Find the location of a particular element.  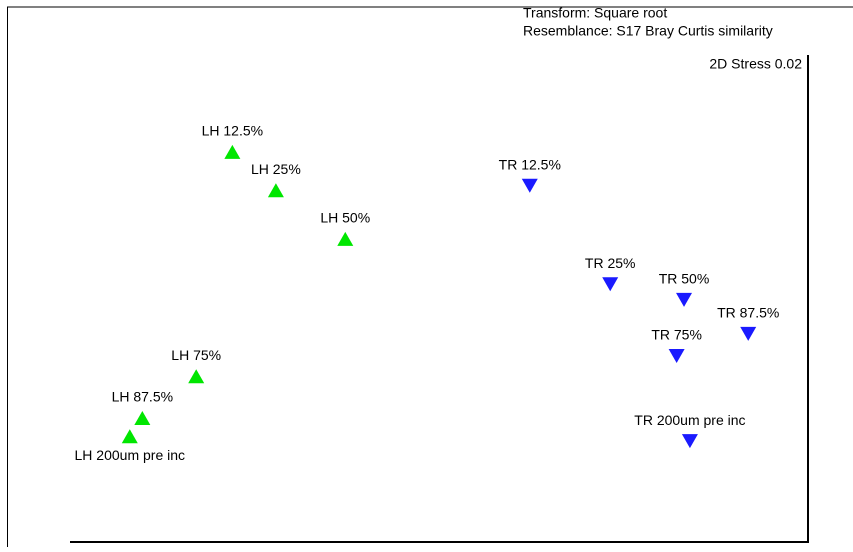

stress-label: 2D Stress 0.02 is located at coordinates (755, 64).